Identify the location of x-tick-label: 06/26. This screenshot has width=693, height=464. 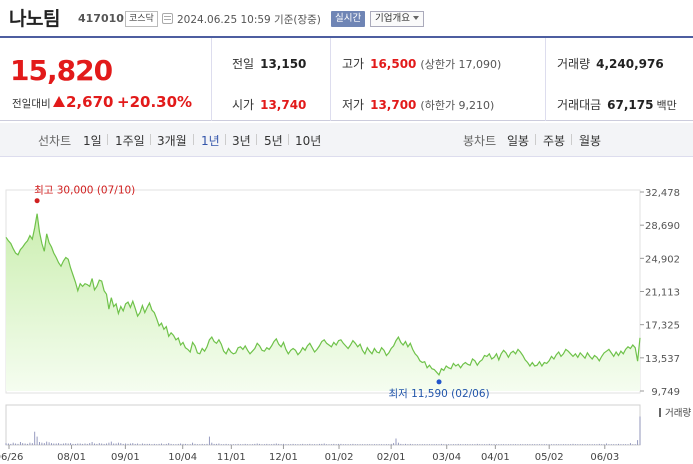
(11, 457).